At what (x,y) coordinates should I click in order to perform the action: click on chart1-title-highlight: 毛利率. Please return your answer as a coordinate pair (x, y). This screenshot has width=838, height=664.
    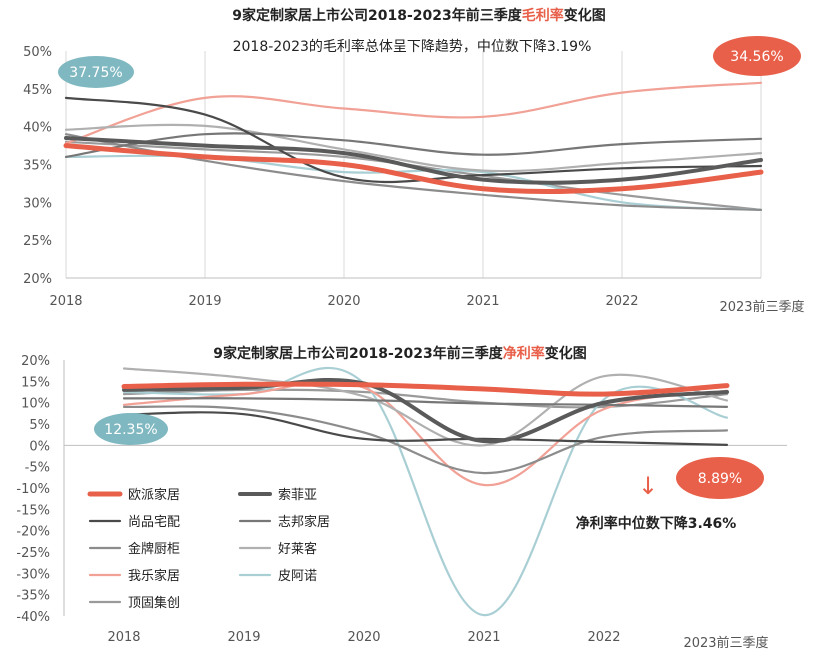
    Looking at the image, I should click on (543, 15).